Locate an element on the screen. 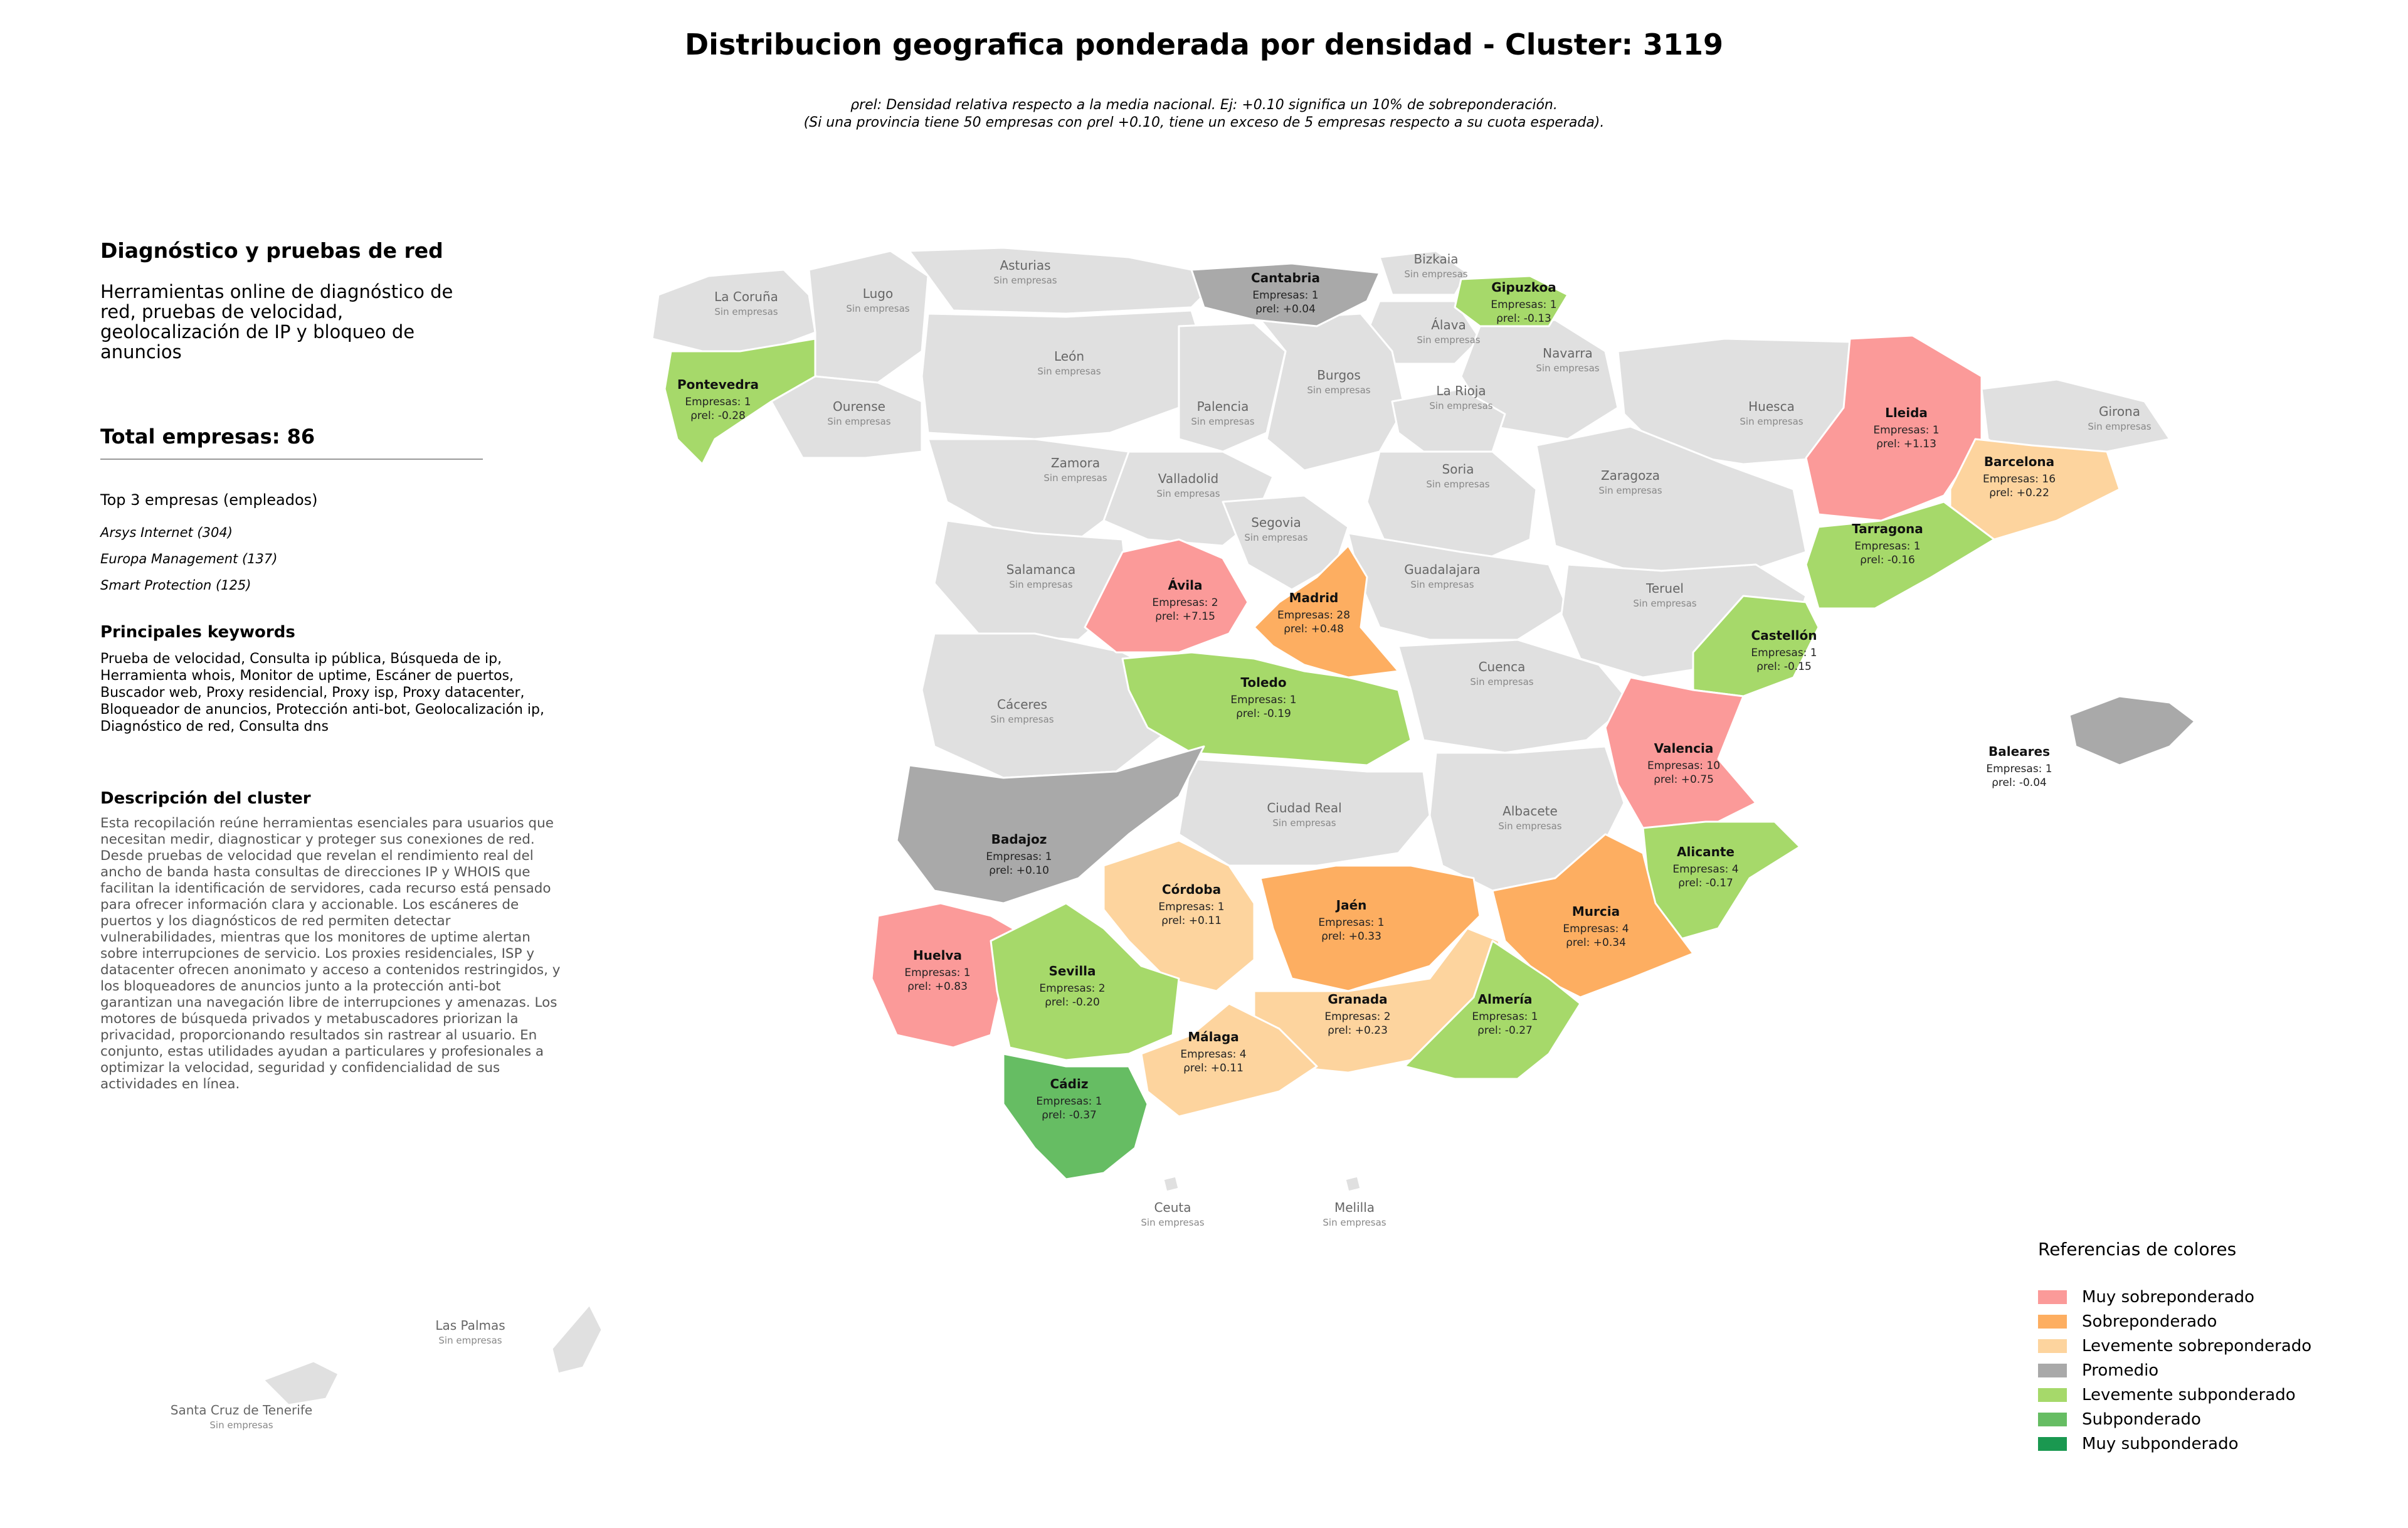 This screenshot has width=2408, height=1528. province-label-la-coruna: La Coruña is located at coordinates (746, 296).